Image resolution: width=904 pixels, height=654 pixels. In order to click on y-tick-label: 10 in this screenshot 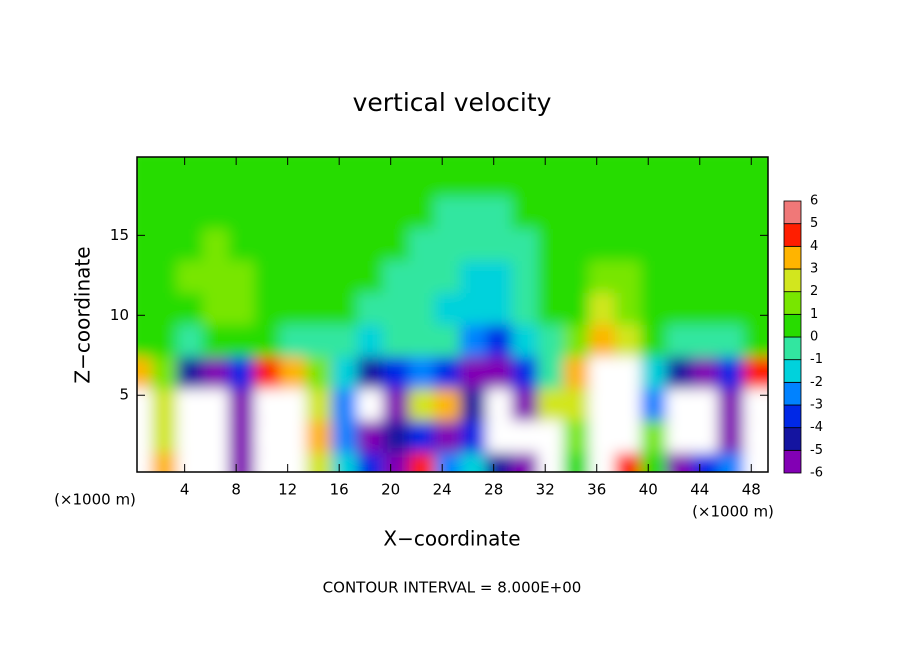, I will do `click(119, 315)`.